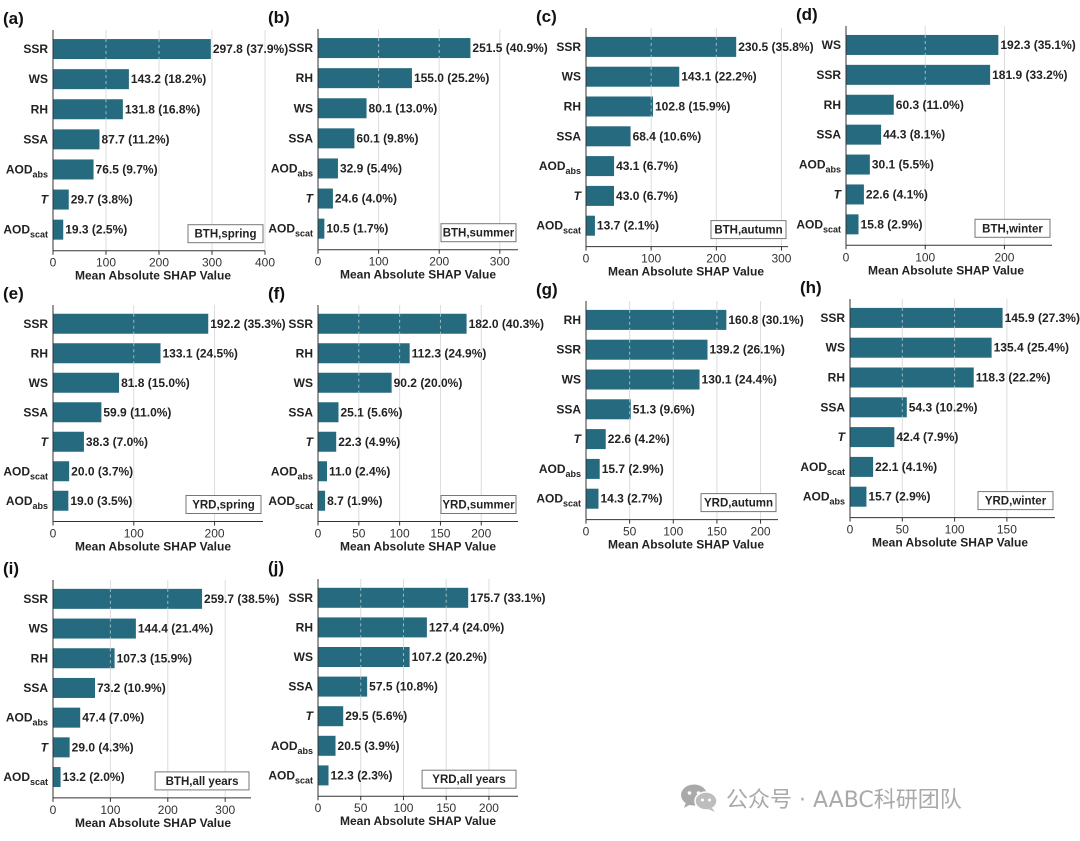 Image resolution: width=1080 pixels, height=841 pixels. Describe the element at coordinates (241, 599) in the screenshot. I see `value-label: 259.7 (38.5%)` at that location.